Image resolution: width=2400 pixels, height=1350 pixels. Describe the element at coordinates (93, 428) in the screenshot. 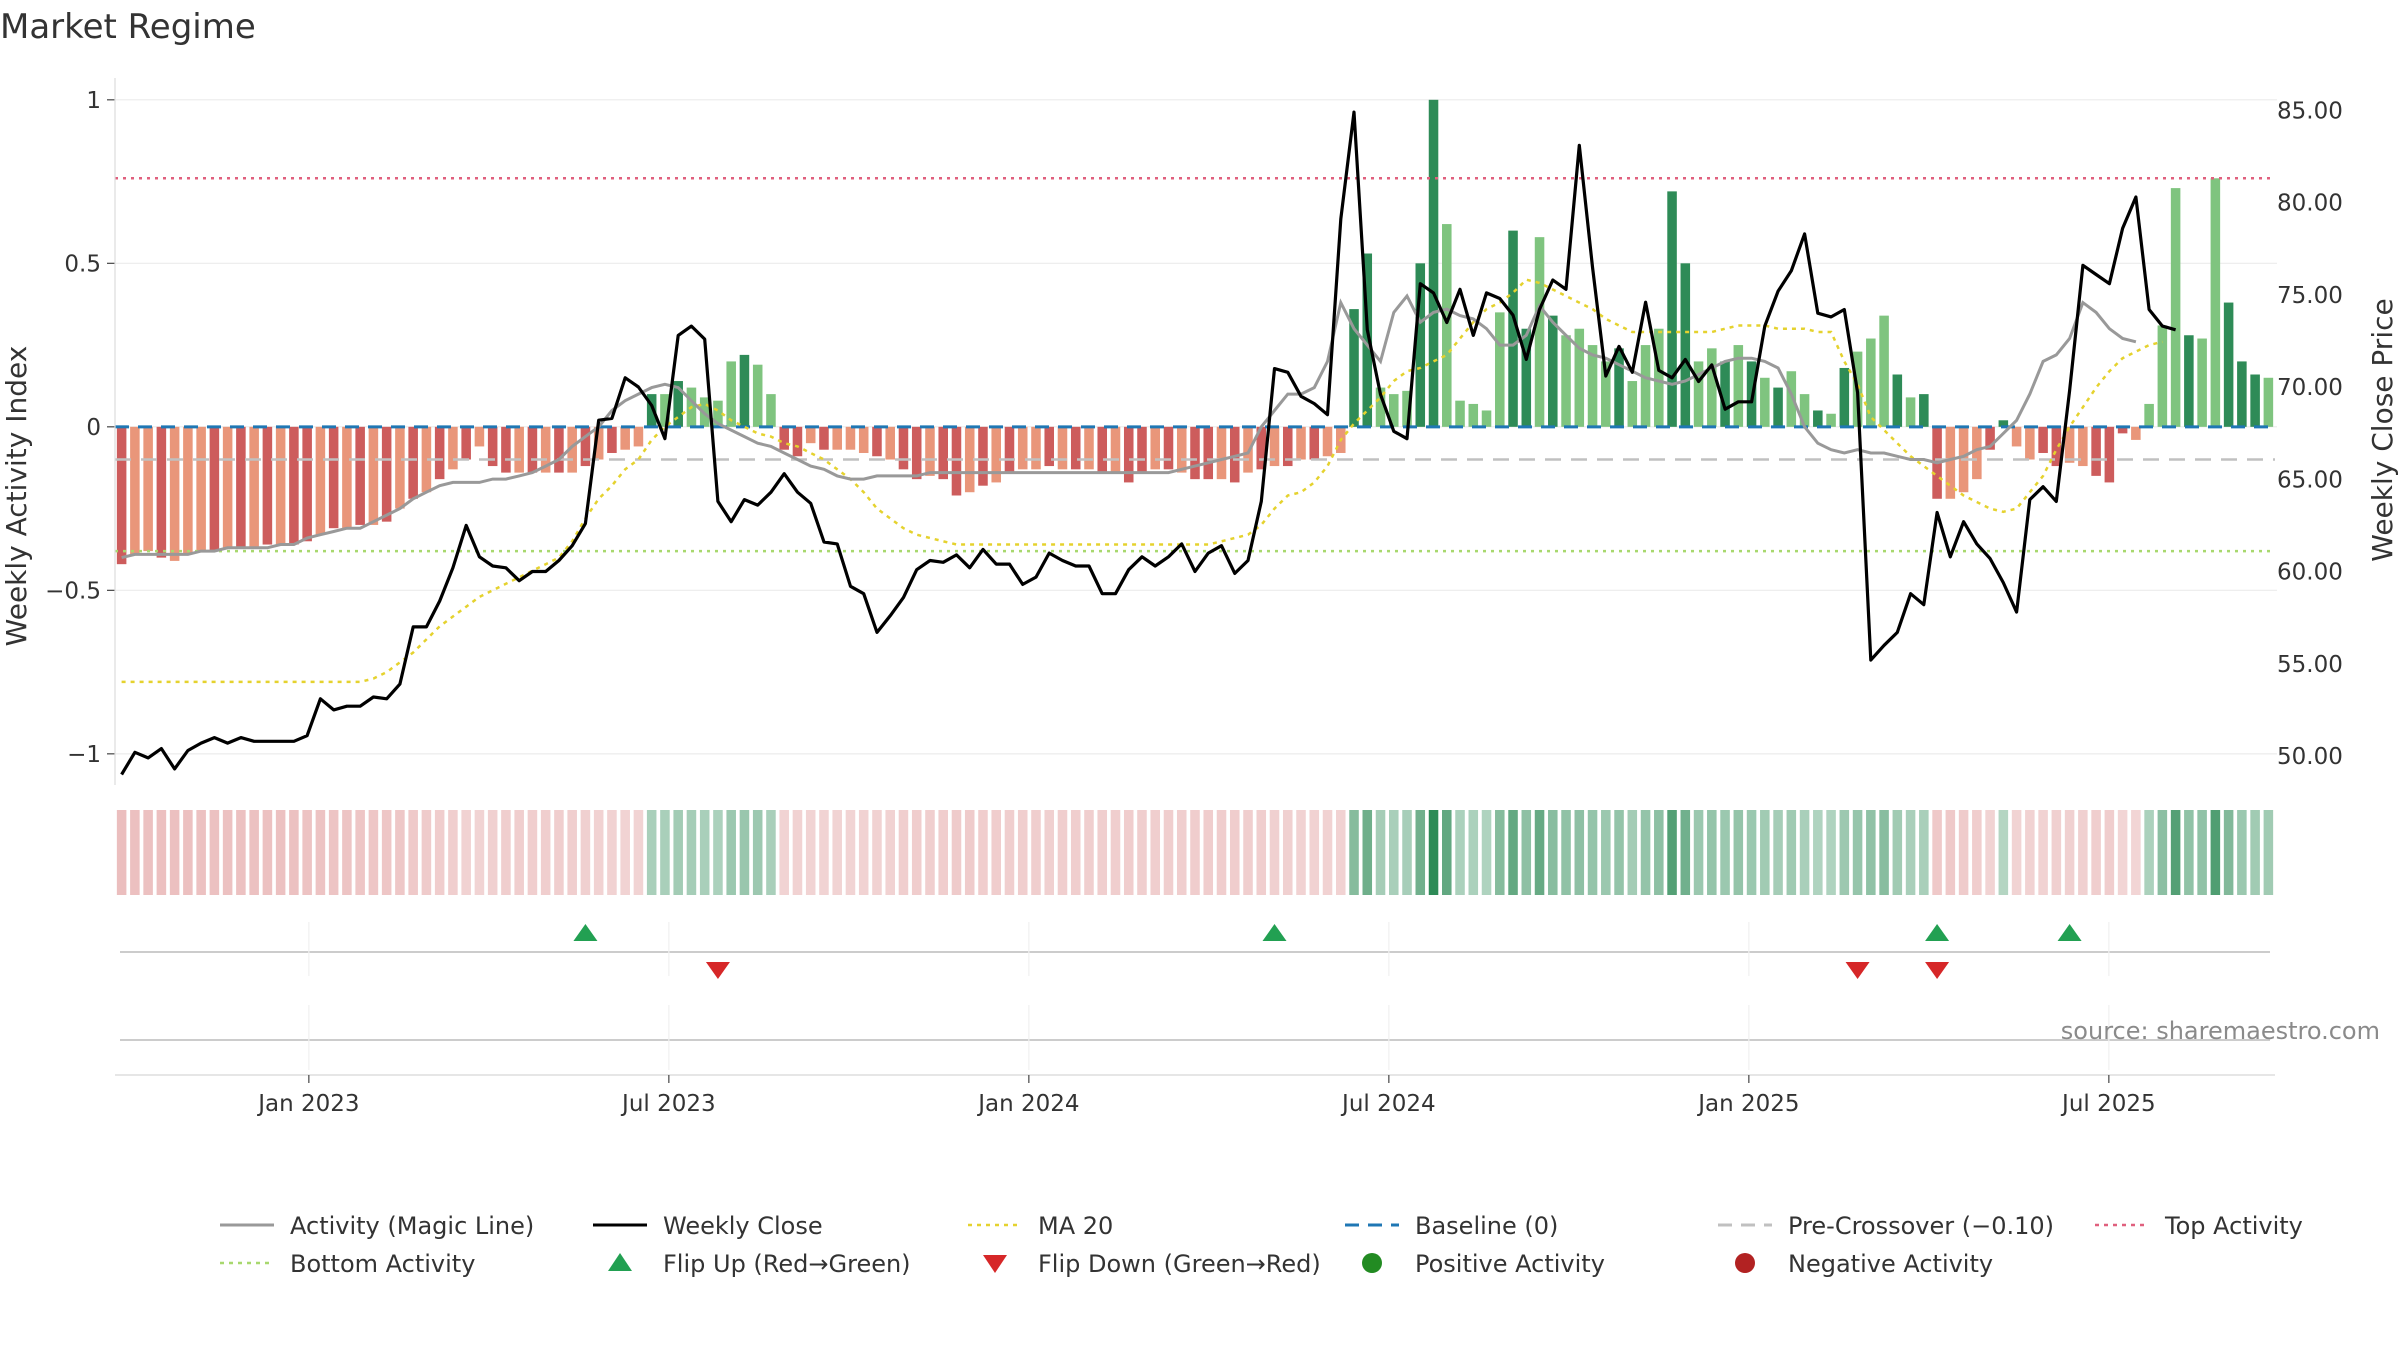

I see `y-tick-label: 0` at that location.